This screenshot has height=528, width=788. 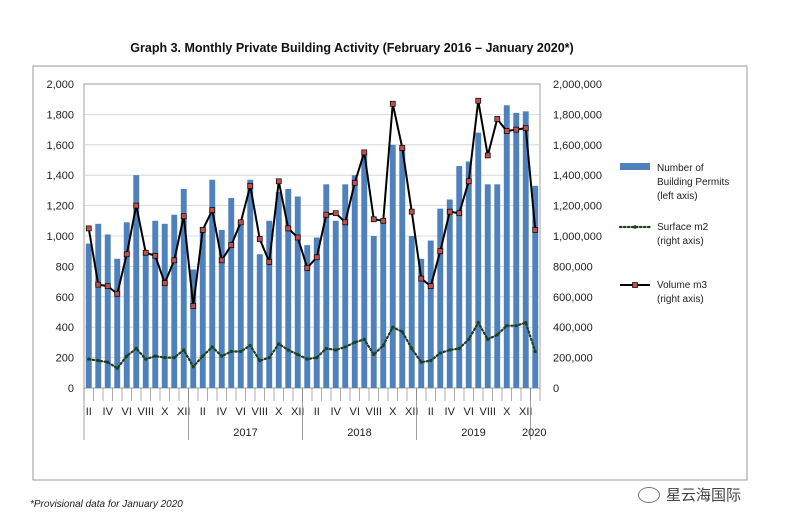 I want to click on left-tick-label: 1,800, so click(x=60, y=115).